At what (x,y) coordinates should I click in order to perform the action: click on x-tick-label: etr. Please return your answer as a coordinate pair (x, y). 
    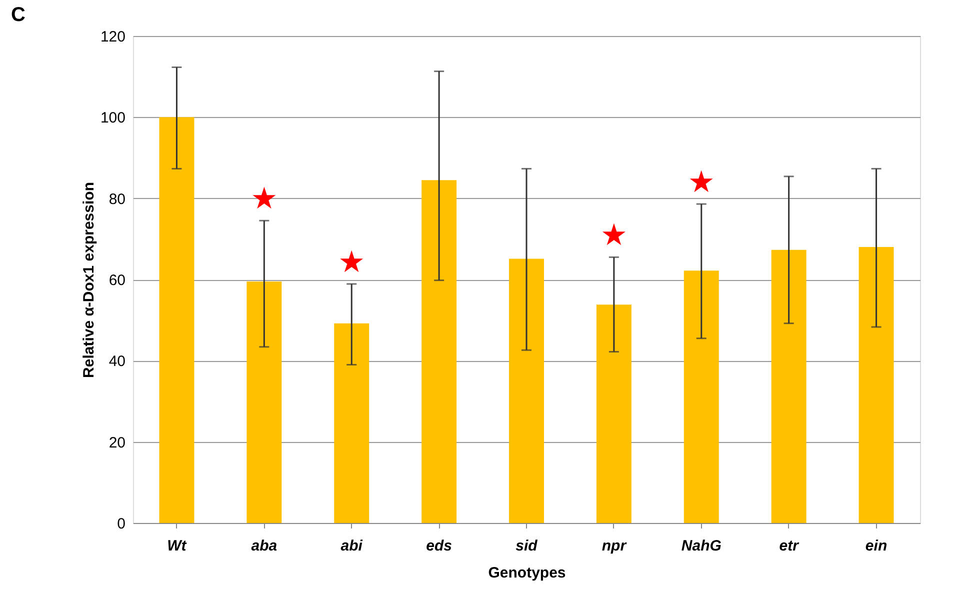
    Looking at the image, I should click on (789, 546).